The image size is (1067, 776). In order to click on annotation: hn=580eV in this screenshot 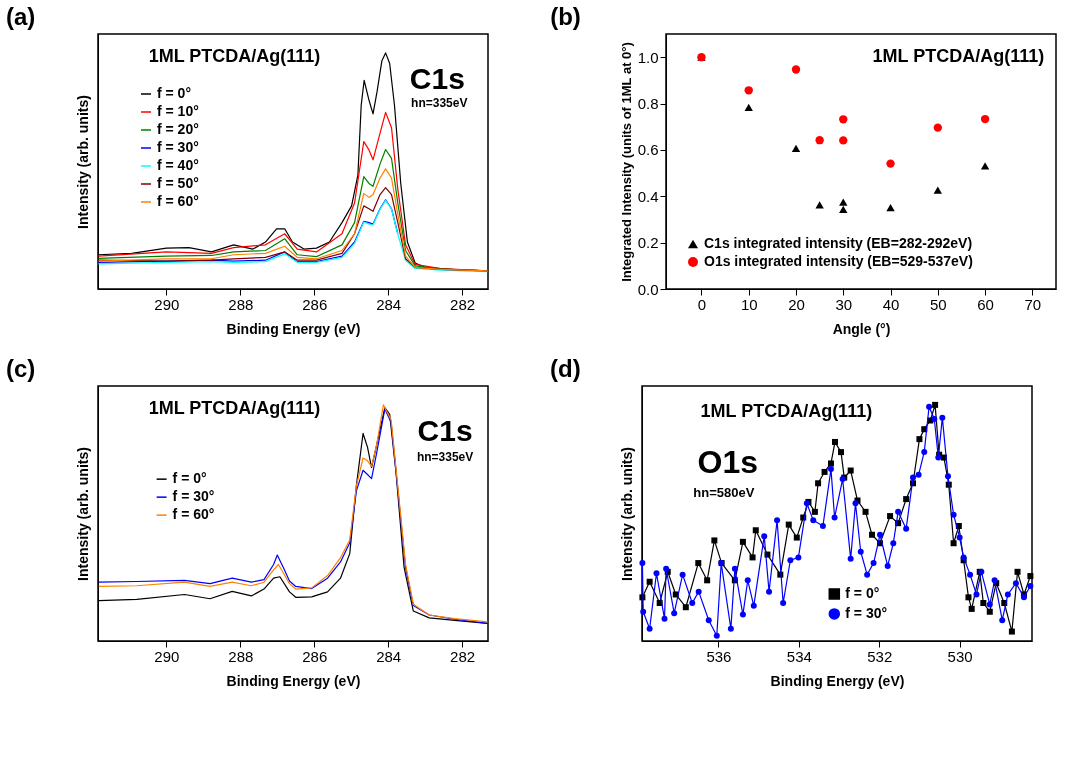, I will do `click(724, 493)`.